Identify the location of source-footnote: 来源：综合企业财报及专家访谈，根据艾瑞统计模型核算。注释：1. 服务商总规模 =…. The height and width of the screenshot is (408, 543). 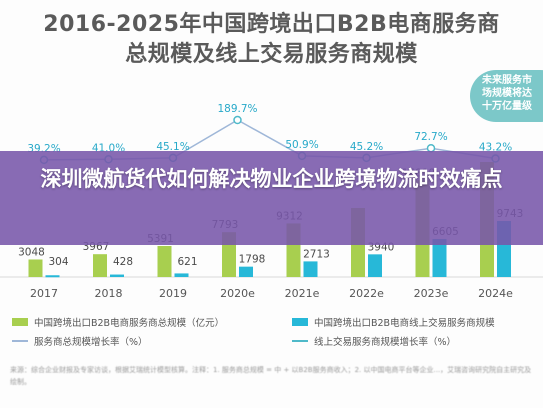
(271, 376).